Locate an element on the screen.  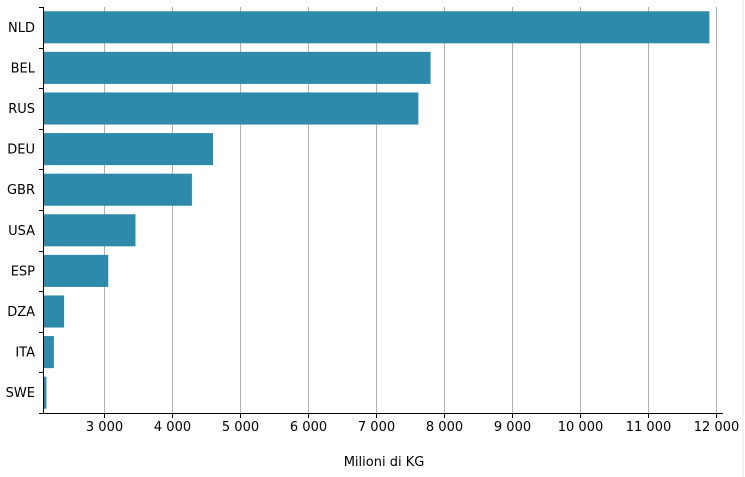
y-tick-label: ESP is located at coordinates (23, 271).